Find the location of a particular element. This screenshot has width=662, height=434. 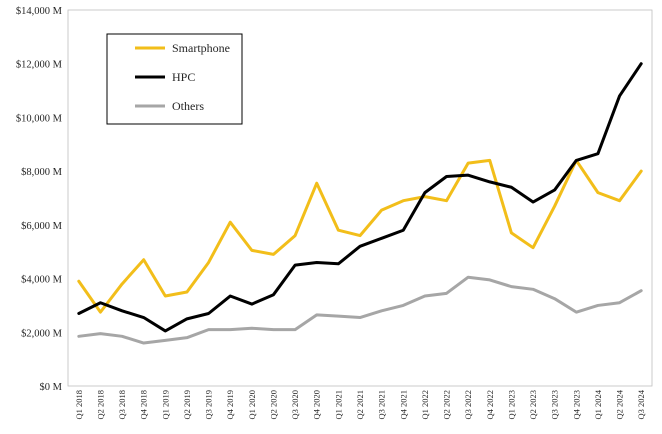

x-tick-label: Q2 2020 is located at coordinates (273, 405).